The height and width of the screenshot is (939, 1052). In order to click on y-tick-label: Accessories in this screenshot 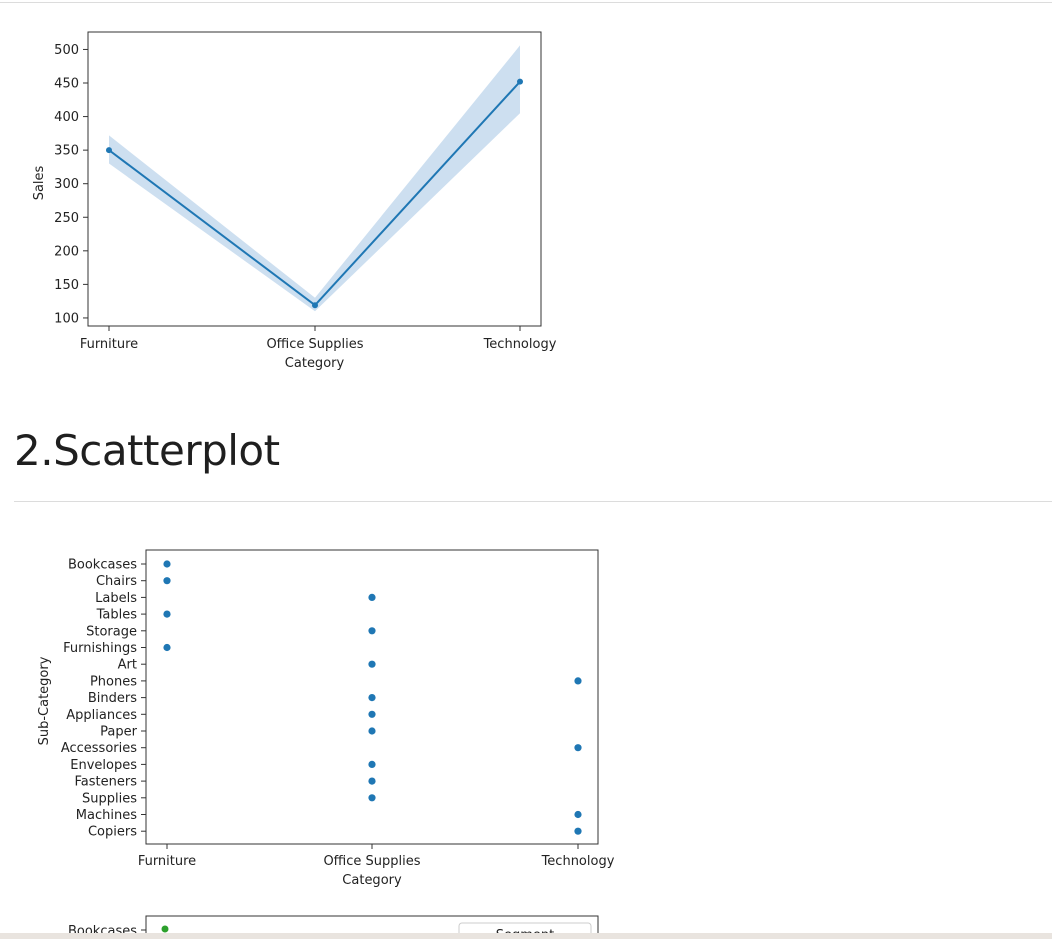, I will do `click(99, 748)`.